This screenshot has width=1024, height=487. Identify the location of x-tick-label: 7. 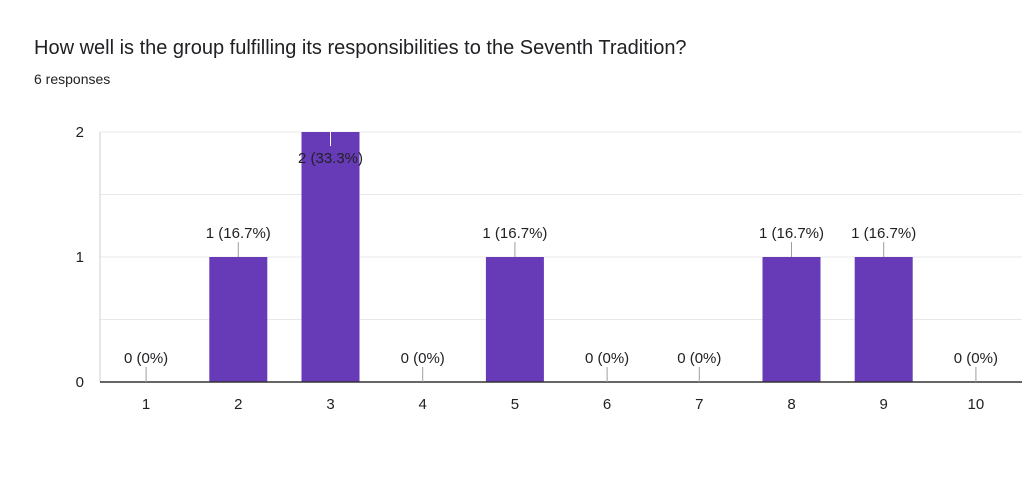
(699, 404).